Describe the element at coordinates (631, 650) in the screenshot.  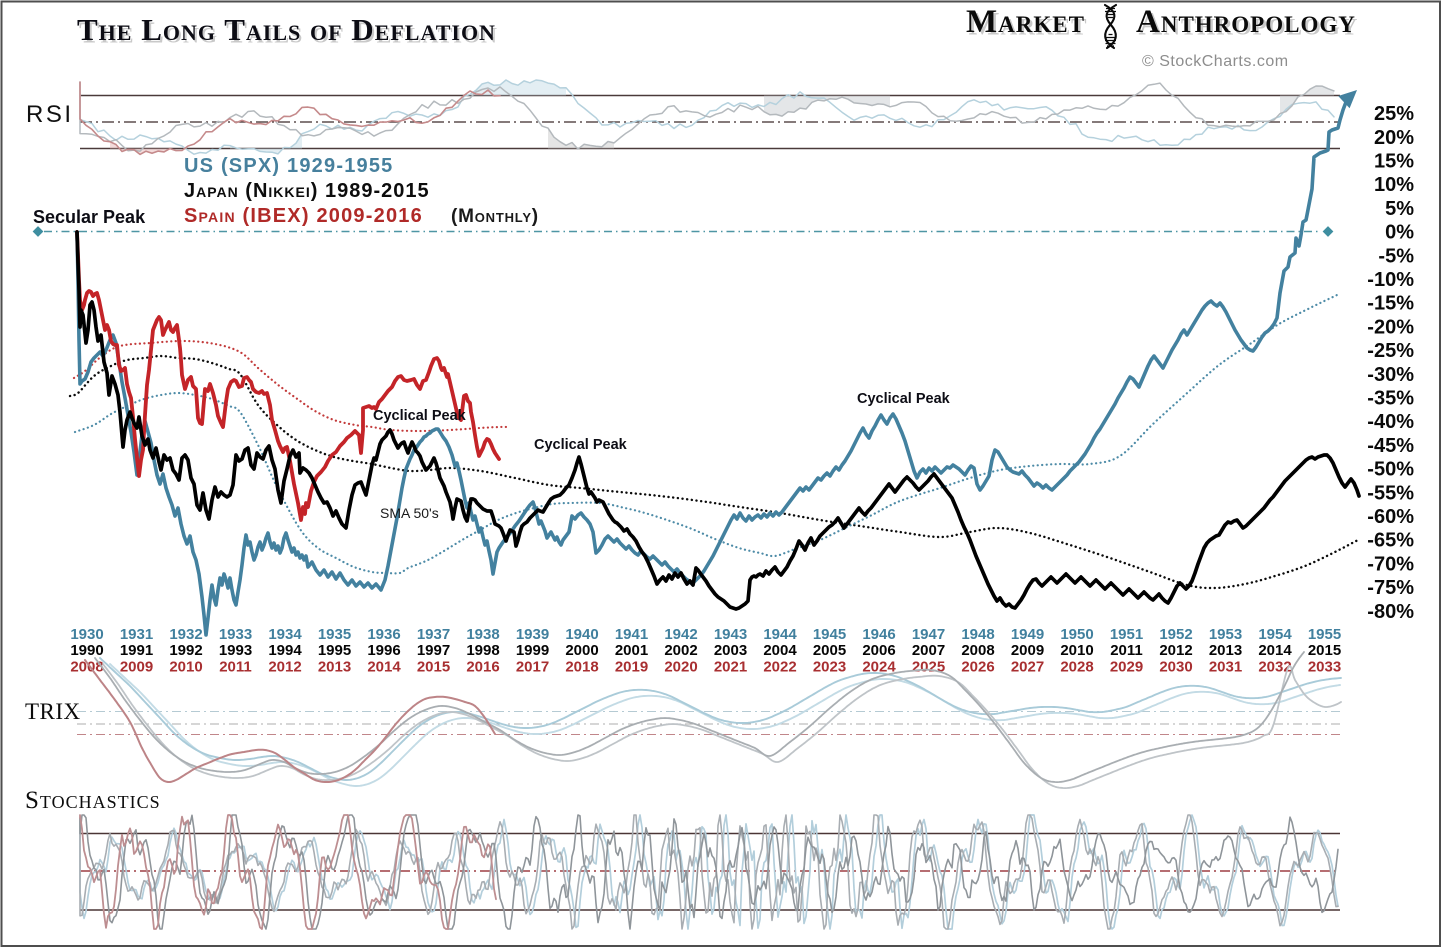
I see `svg-text: 2001` at that location.